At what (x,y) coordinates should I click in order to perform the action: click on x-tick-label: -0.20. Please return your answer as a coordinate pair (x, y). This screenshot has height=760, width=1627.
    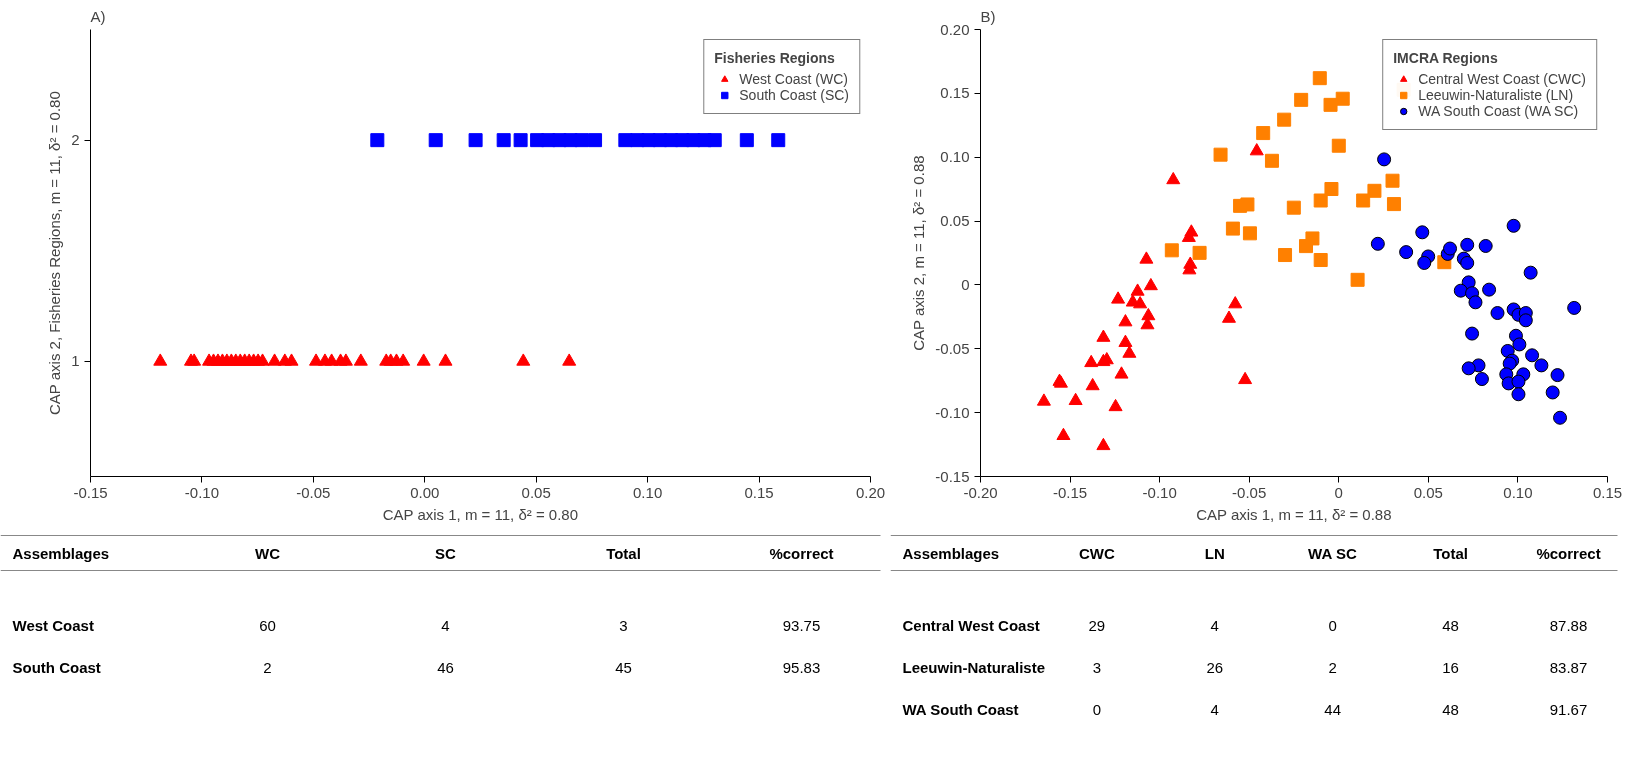
    Looking at the image, I should click on (980, 492).